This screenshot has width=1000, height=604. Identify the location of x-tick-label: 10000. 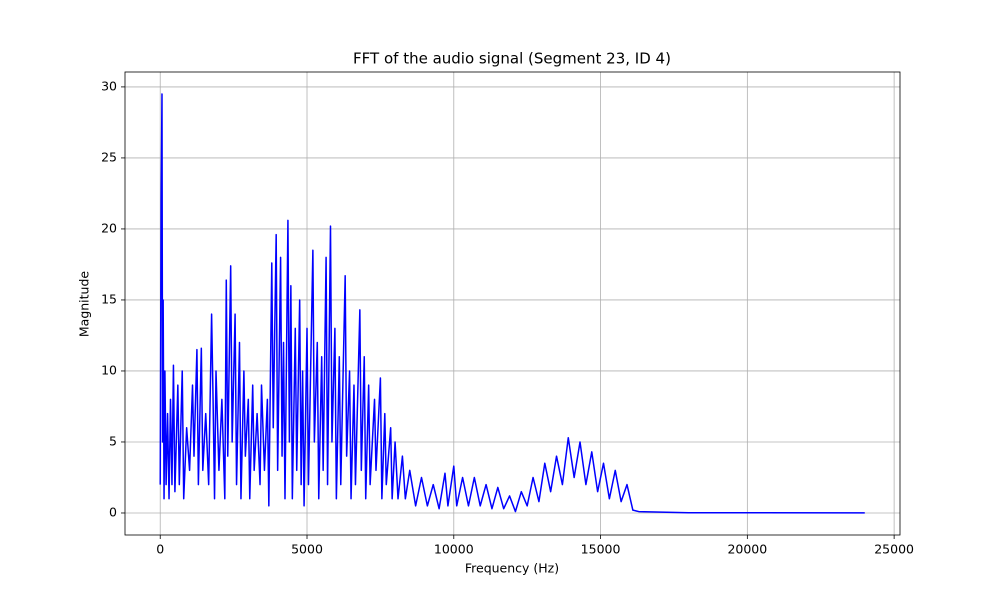
(454, 549).